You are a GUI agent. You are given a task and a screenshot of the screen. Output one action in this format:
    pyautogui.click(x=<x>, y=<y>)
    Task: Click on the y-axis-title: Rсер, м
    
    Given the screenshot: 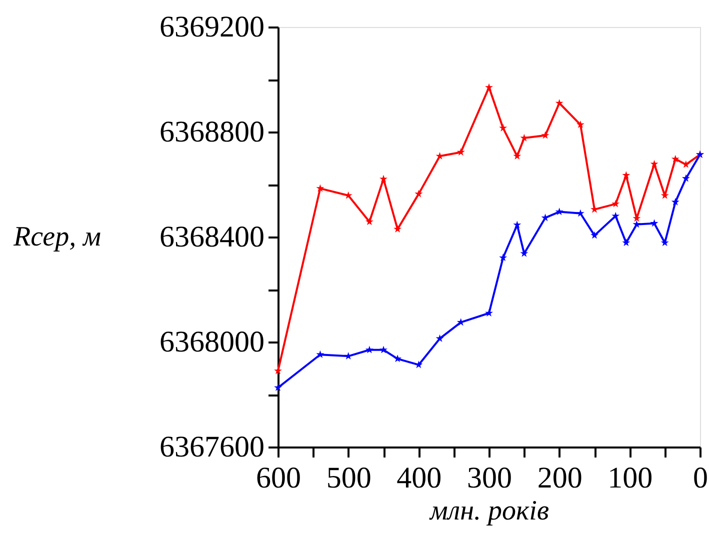 What is the action you would take?
    pyautogui.click(x=57, y=237)
    